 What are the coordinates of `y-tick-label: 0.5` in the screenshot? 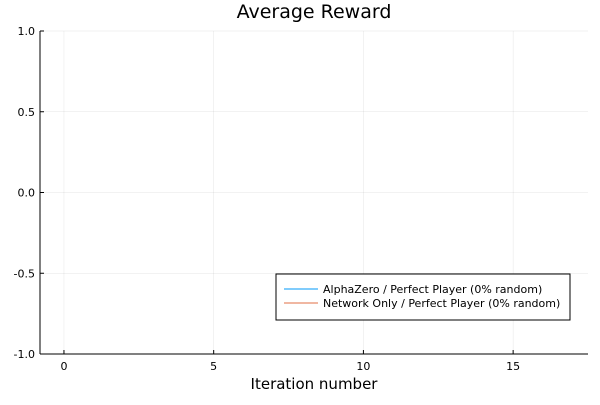 It's located at (27, 112).